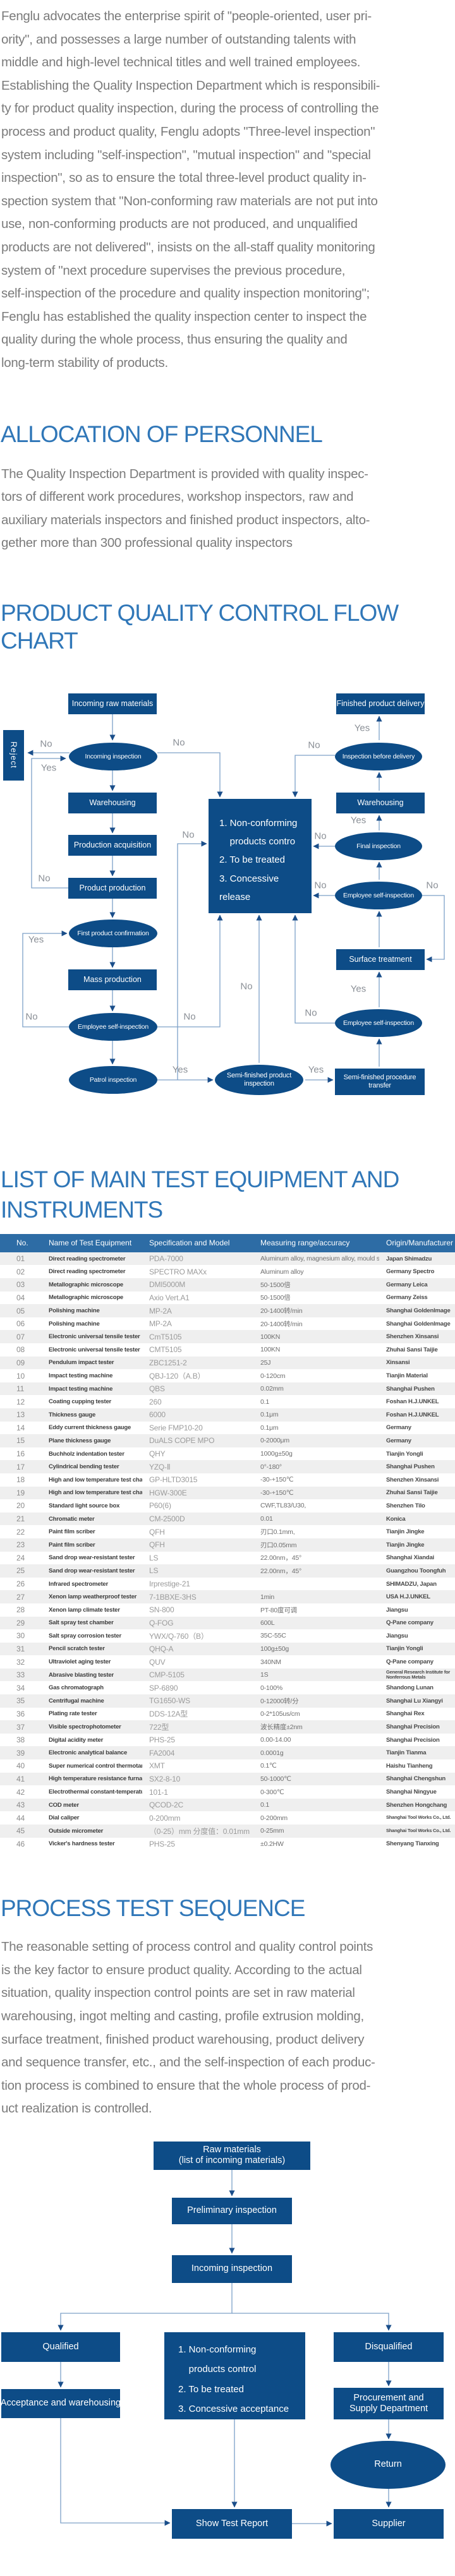 This screenshot has height=2576, width=455. I want to click on table-cell: 0-300℃, so click(272, 1792).